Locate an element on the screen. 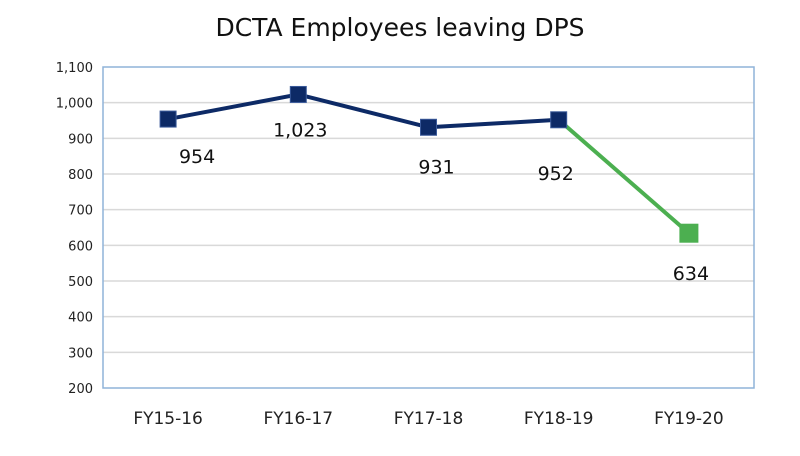 This screenshot has height=456, width=800. data-label: 1,023 is located at coordinates (300, 130).